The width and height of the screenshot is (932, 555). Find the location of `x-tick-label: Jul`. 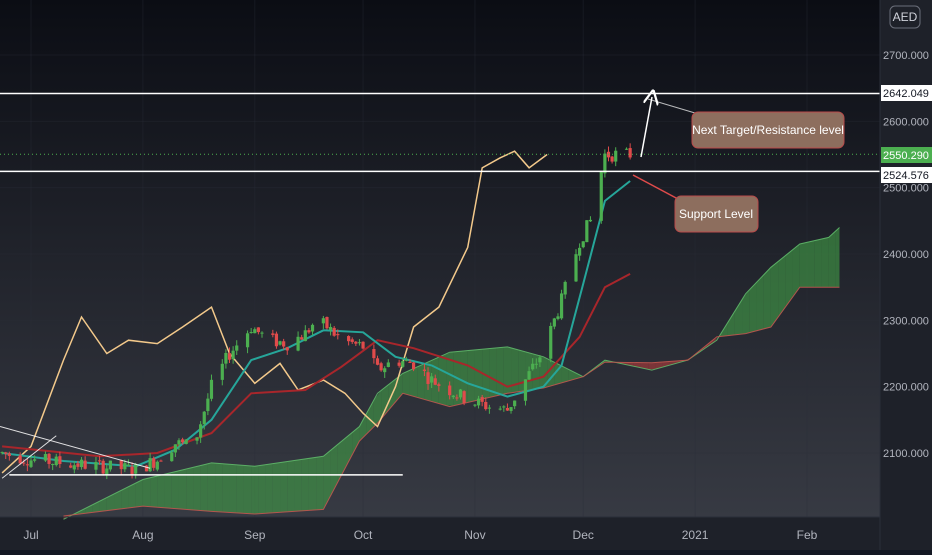

x-tick-label: Jul is located at coordinates (30, 535).